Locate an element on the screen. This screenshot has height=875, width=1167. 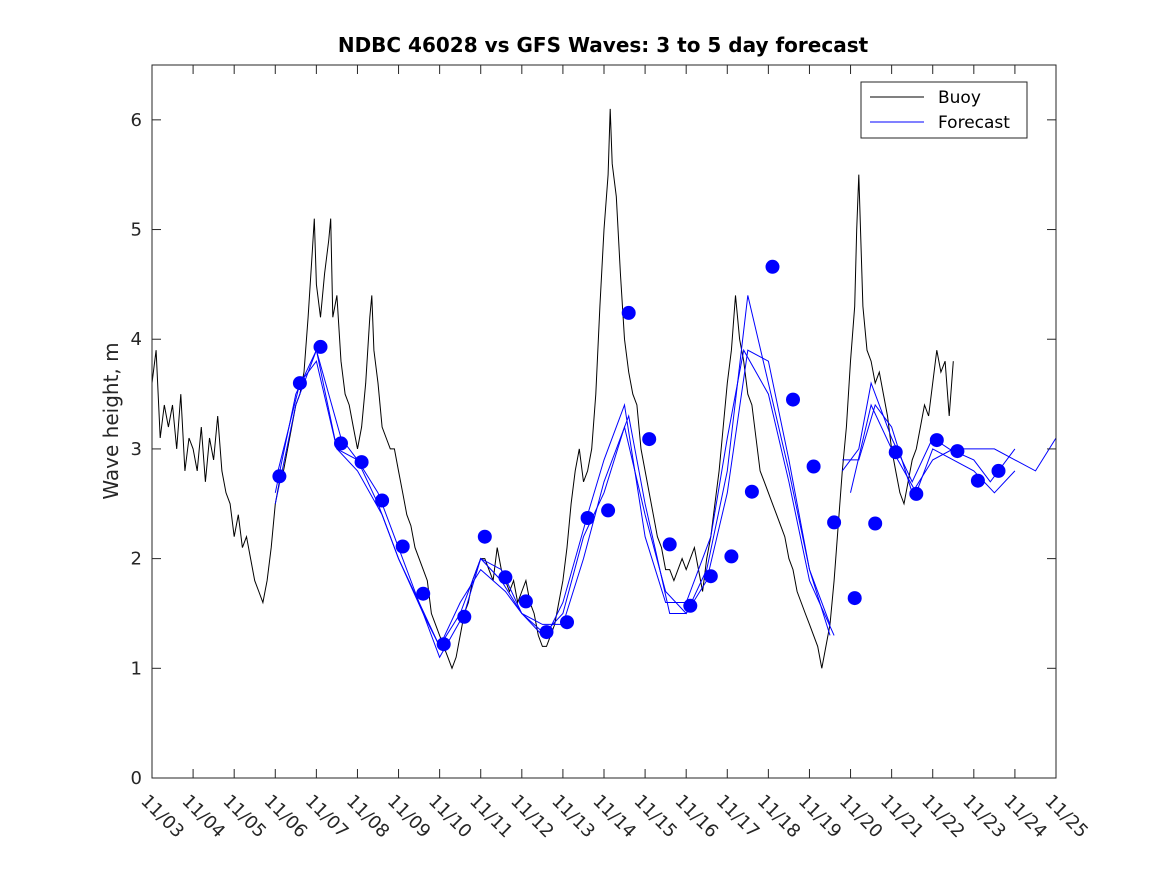
x-tick-label: 11/23 is located at coordinates (984, 817).